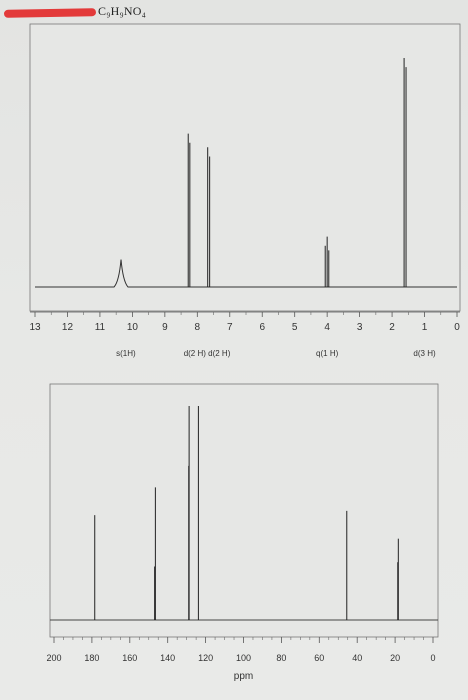 Image resolution: width=468 pixels, height=700 pixels. What do you see at coordinates (100, 327) in the screenshot?
I see `h-nmr-tick-label: 11` at bounding box center [100, 327].